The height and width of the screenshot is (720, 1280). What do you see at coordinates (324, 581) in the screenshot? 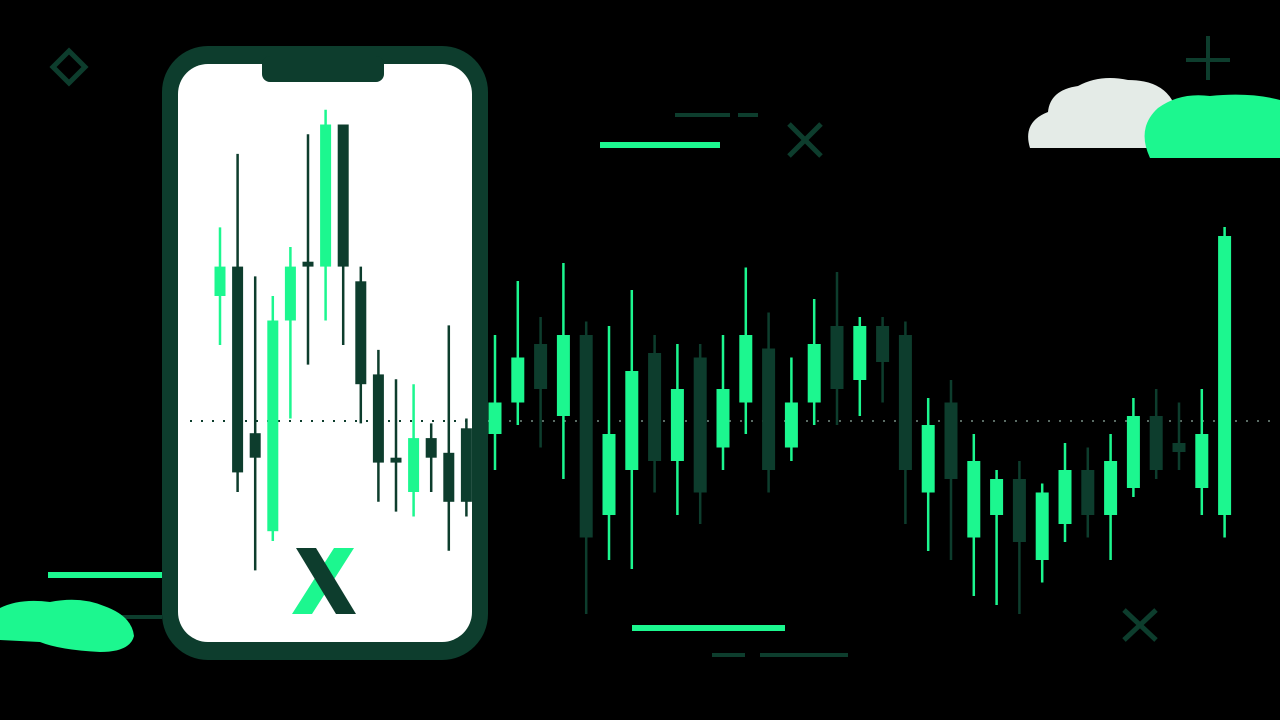
I see `x-logo-icon` at bounding box center [324, 581].